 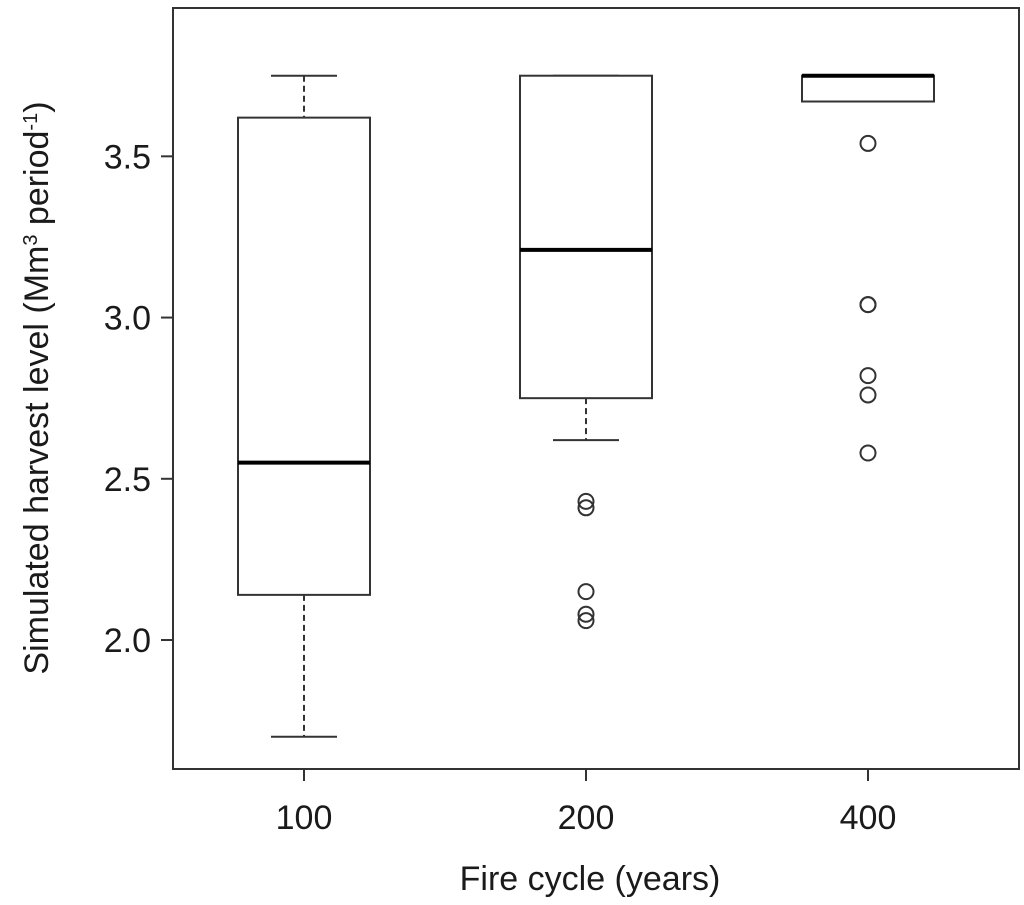 I want to click on x-tick-label: 400, so click(x=868, y=818).